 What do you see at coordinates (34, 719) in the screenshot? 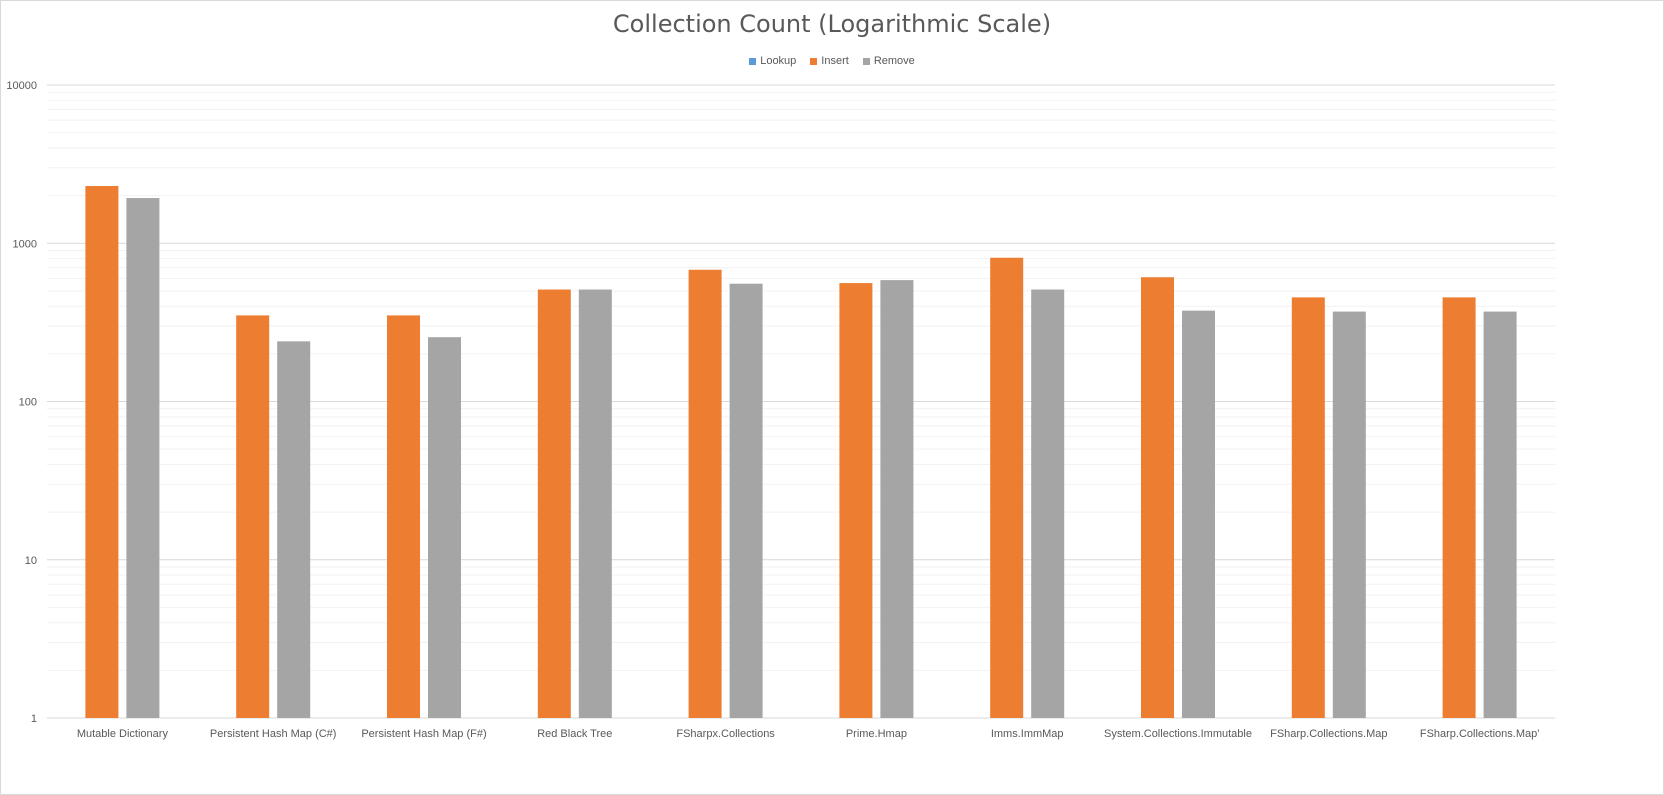
I see `y-tick-label: 1` at bounding box center [34, 719].